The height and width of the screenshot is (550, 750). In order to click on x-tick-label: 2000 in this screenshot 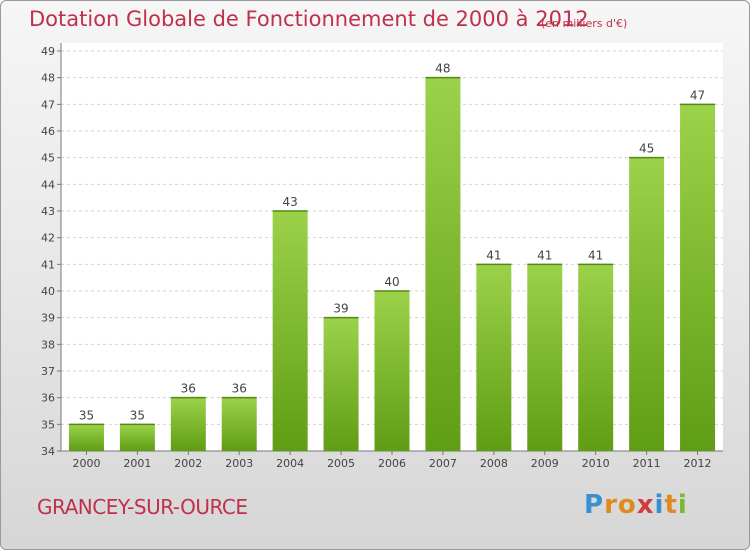, I will do `click(86, 463)`.